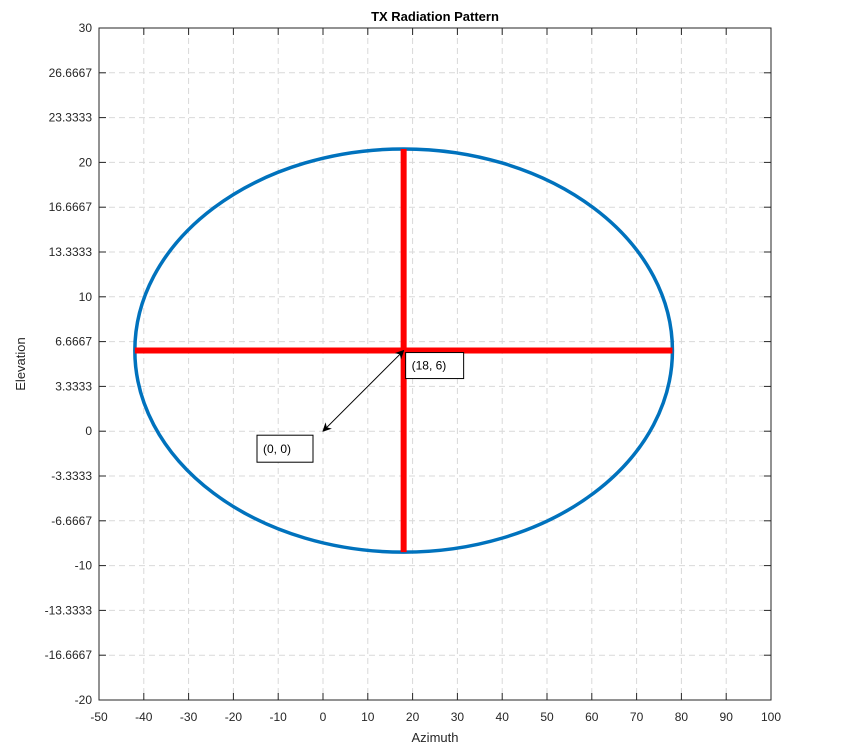 The height and width of the screenshot is (756, 867). Describe the element at coordinates (69, 610) in the screenshot. I see `y-tick-label: -13.3333` at that location.